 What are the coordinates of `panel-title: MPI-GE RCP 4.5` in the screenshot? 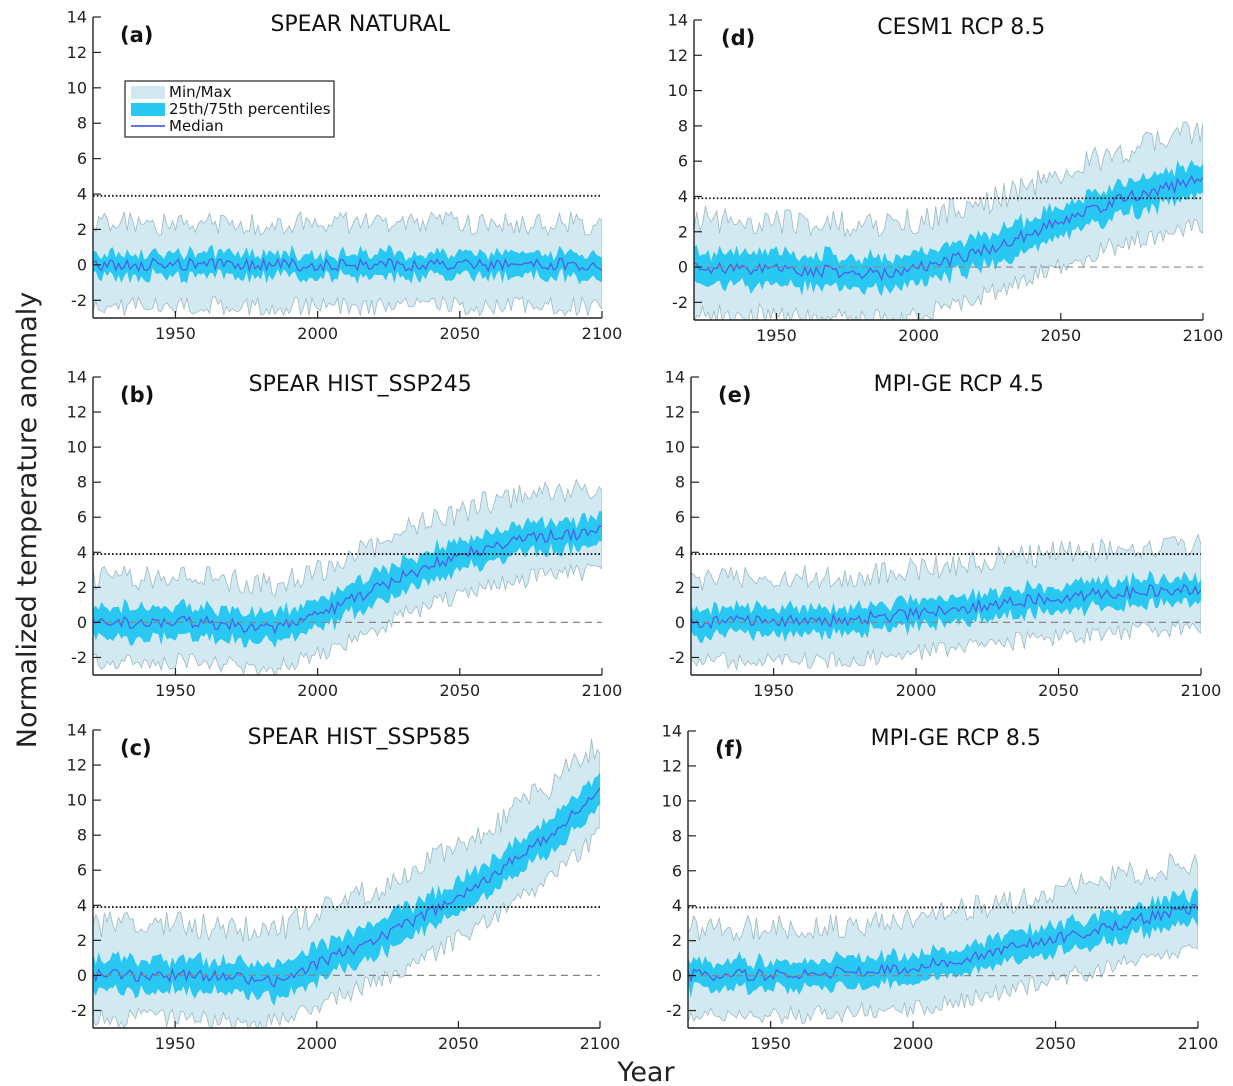 It's located at (959, 384).